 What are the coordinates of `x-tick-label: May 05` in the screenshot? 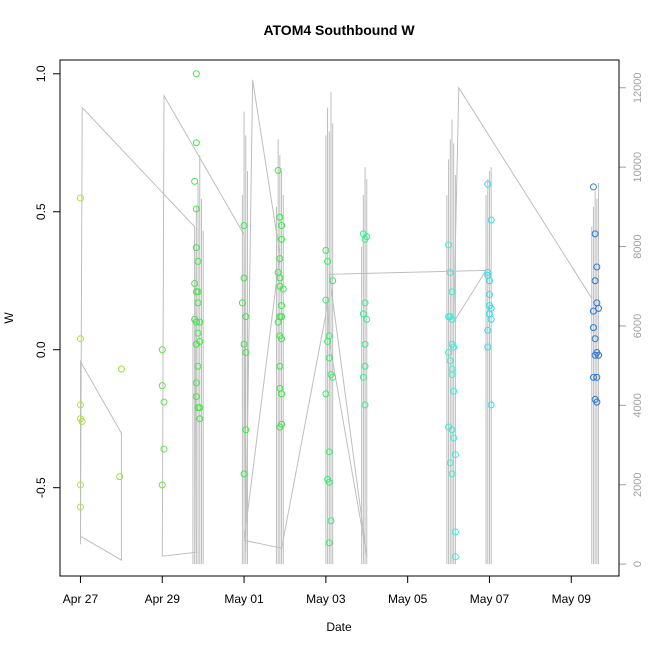 It's located at (408, 599).